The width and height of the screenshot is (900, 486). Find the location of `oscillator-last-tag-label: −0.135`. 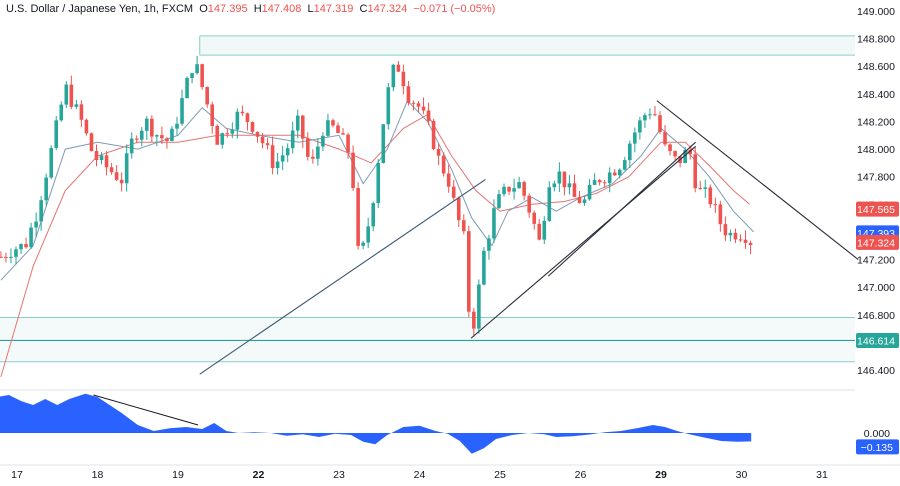

oscillator-last-tag-label: −0.135 is located at coordinates (877, 448).